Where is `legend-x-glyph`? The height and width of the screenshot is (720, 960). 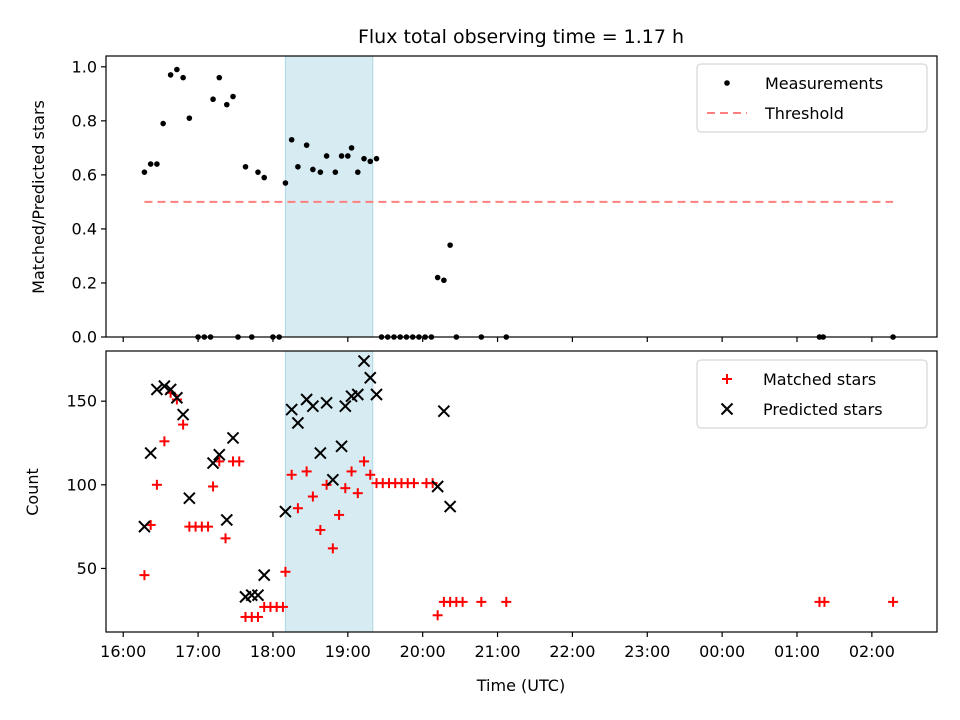 legend-x-glyph is located at coordinates (727, 409).